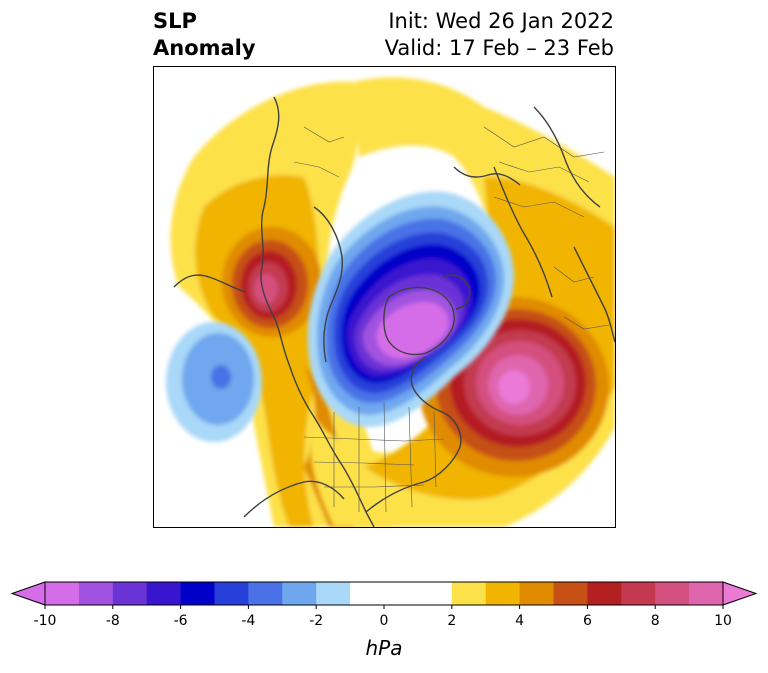 This screenshot has height=673, width=768. I want to click on colorbar-tick-label: -6, so click(181, 621).